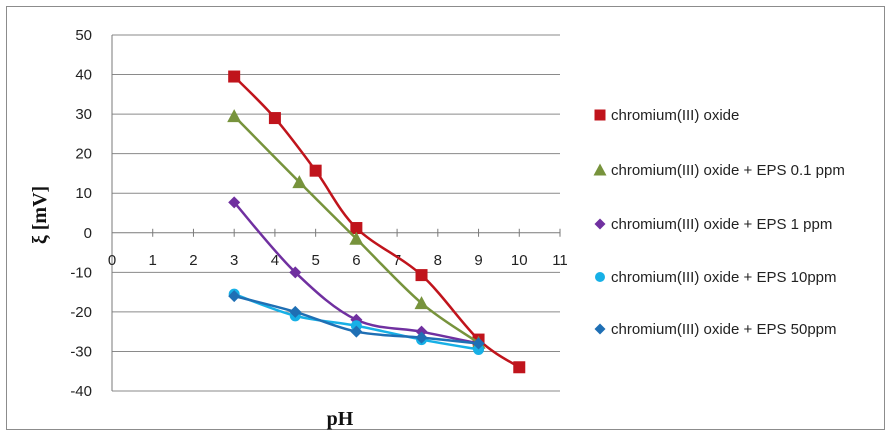 This screenshot has width=893, height=436. I want to click on y-tick-label: -30, so click(81, 351).